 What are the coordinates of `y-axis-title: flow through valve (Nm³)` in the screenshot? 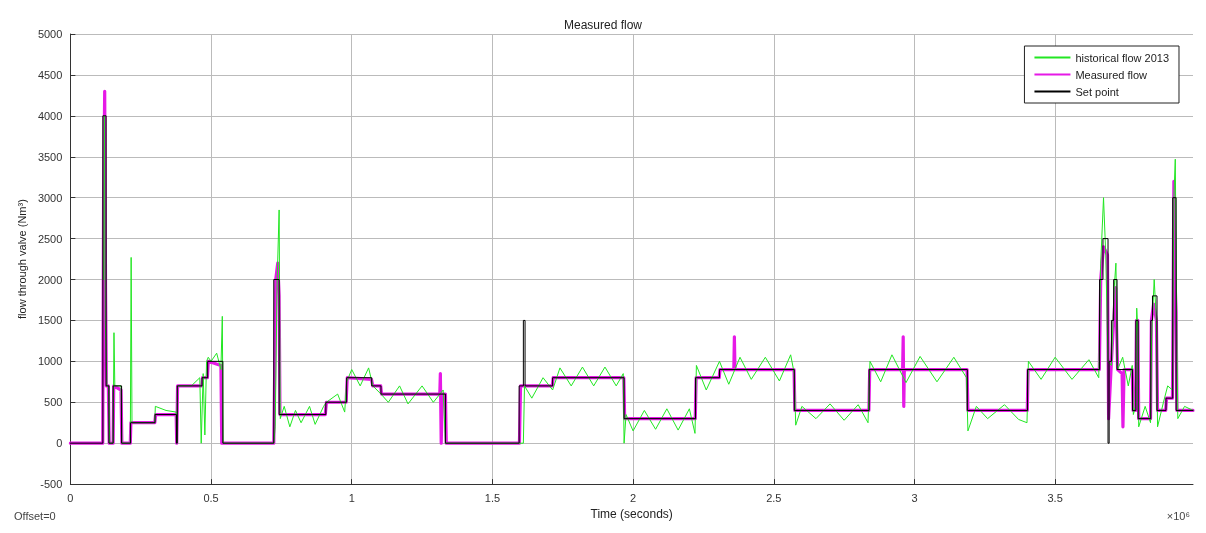 It's located at (21, 259).